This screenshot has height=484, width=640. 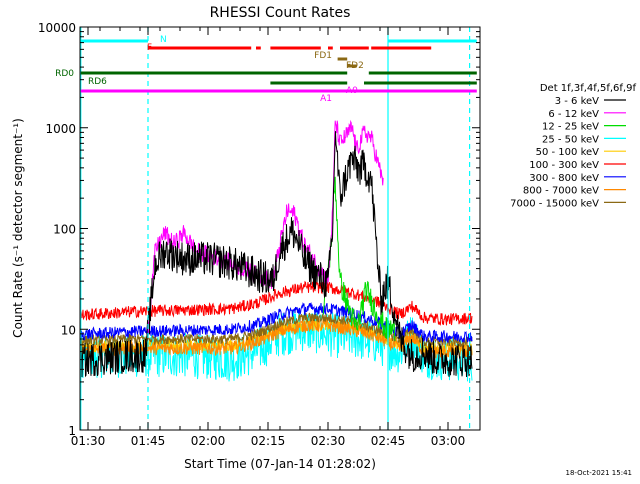 What do you see at coordinates (570, 127) in the screenshot?
I see `legend-label-2: 12 - 25 keV` at bounding box center [570, 127].